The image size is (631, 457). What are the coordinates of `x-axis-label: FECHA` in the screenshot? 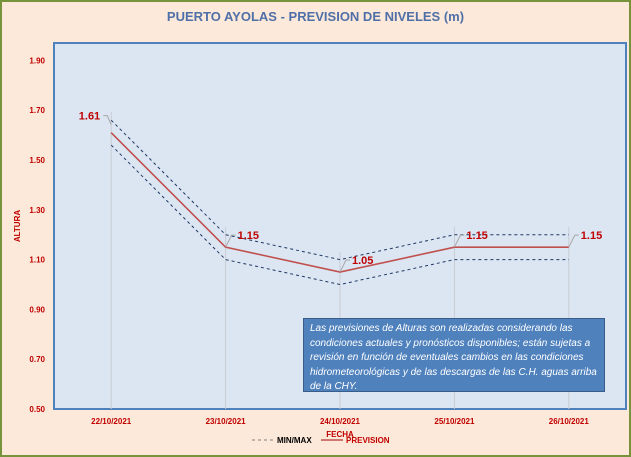 It's located at (340, 434).